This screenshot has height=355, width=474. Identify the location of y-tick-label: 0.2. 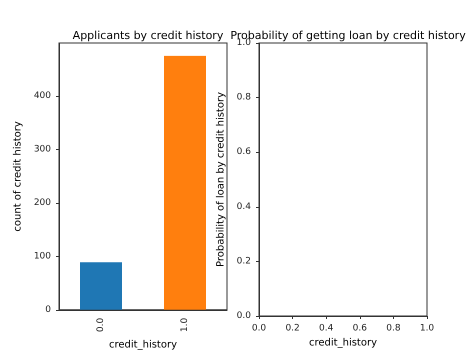
(243, 261).